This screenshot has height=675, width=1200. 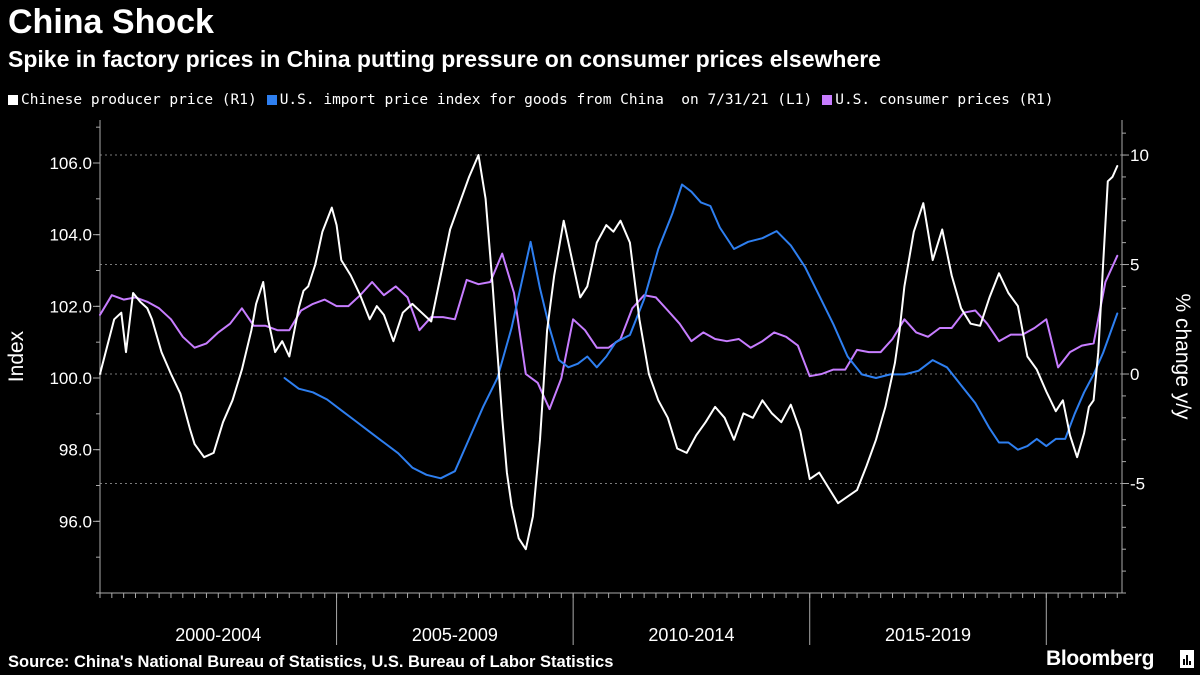 What do you see at coordinates (1187, 659) in the screenshot?
I see `bloomberg-chart-icon` at bounding box center [1187, 659].